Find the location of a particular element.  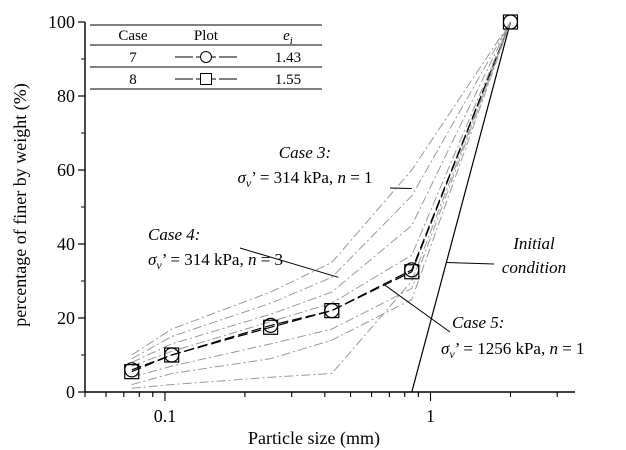

annotation-case4-title: Case 4: is located at coordinates (174, 234).